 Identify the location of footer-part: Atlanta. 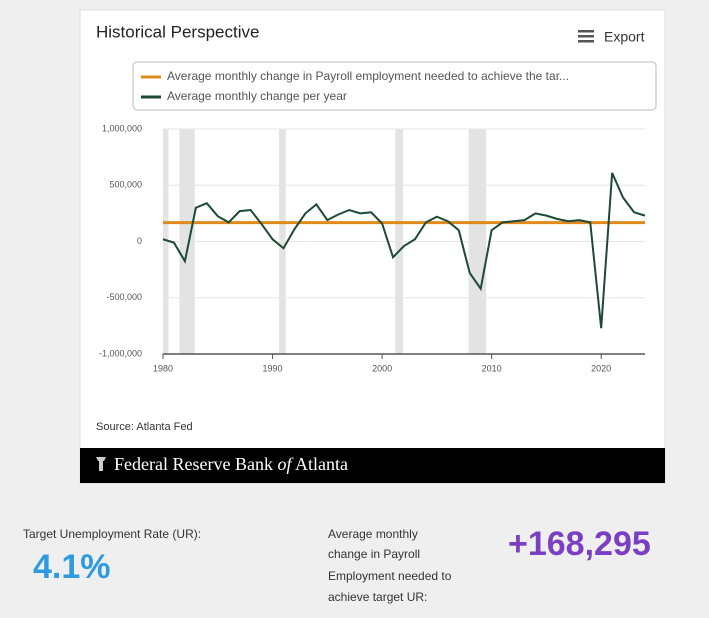
(321, 464).